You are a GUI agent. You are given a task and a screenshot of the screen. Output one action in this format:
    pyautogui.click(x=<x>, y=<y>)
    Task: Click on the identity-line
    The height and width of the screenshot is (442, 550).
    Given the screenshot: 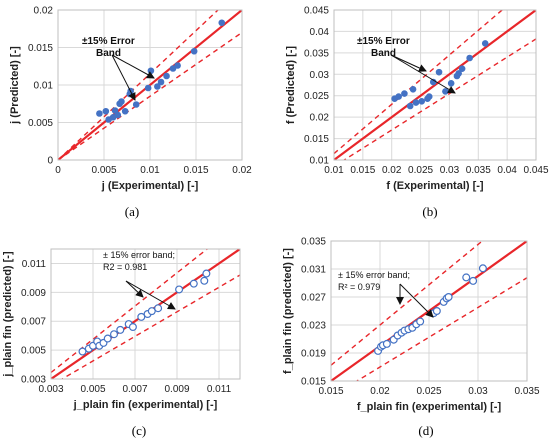 What is the action you would take?
    pyautogui.click(x=429, y=311)
    